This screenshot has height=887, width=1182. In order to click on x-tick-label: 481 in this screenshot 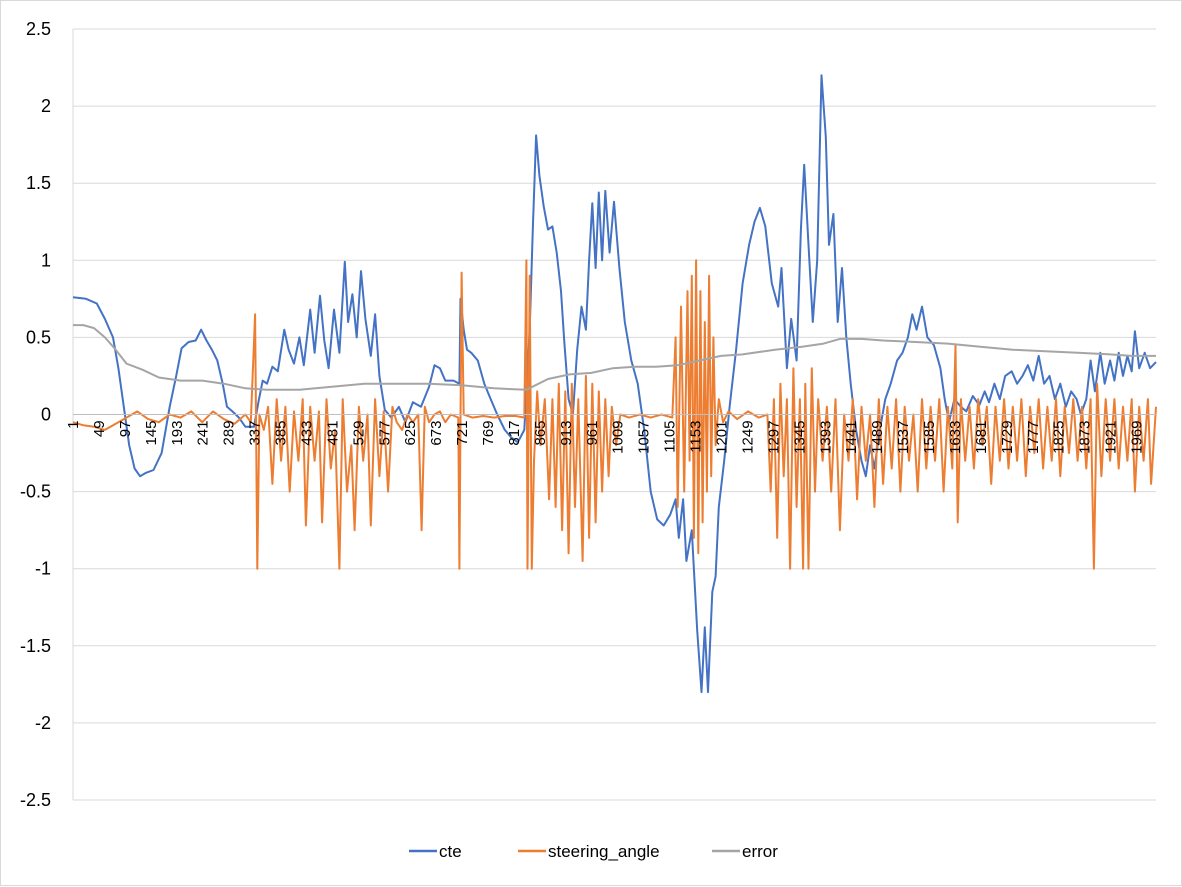, I will do `click(332, 432)`.